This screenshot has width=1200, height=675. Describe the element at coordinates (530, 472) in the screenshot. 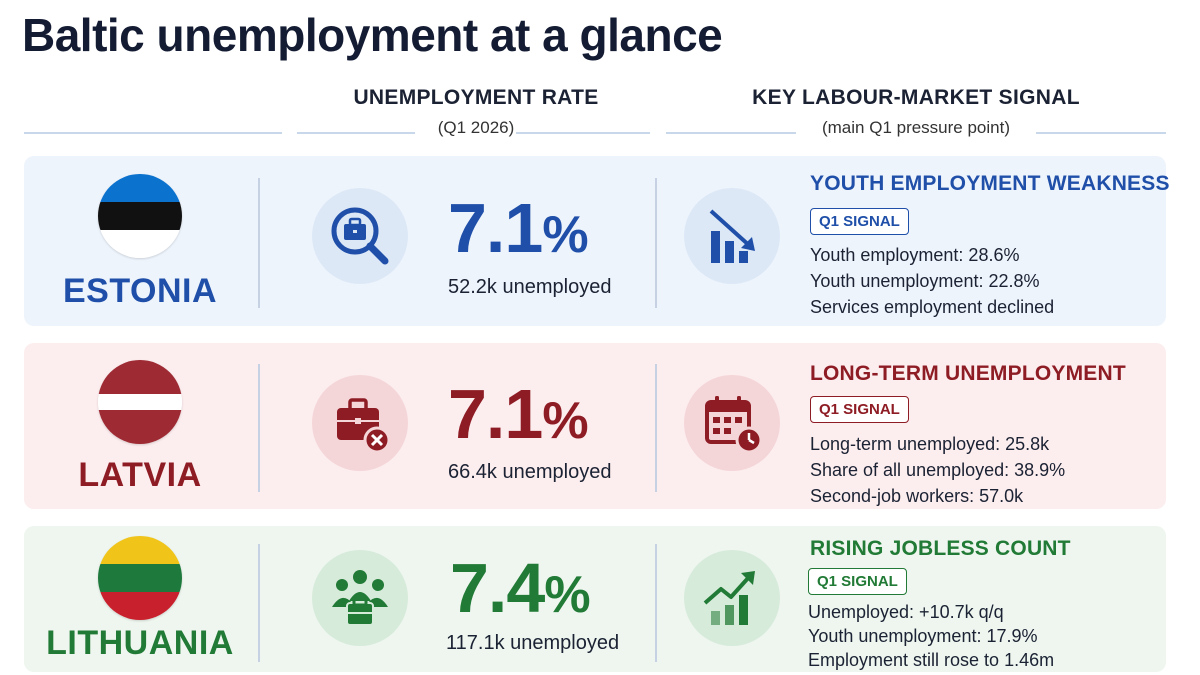

I see `unemployed-count: 66.4k unemployed` at that location.